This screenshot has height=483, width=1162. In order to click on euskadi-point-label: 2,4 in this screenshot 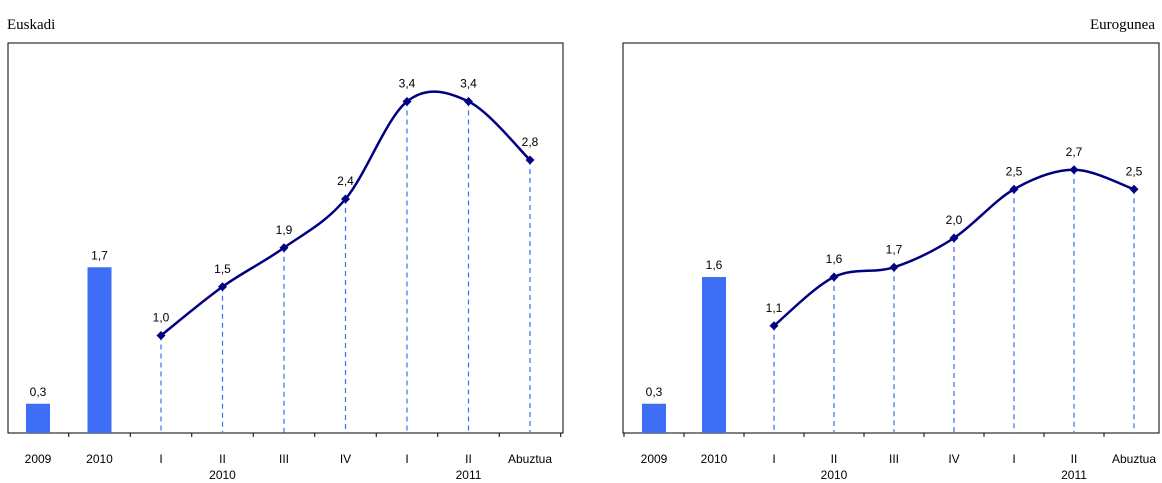, I will do `click(345, 181)`.